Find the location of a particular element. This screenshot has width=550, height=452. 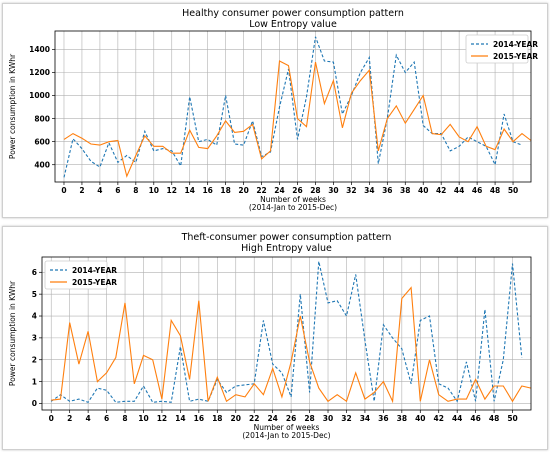

y-tick-label: 4 is located at coordinates (34, 316).